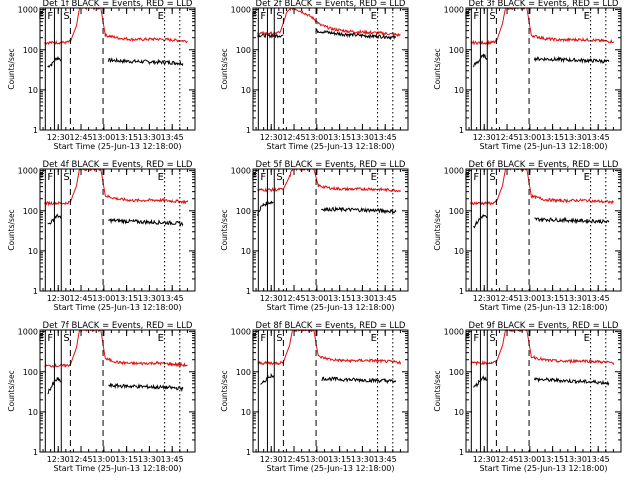  What do you see at coordinates (544, 326) in the screenshot?
I see `panel-title: Det 9f BLACK = Events, RED = LLD` at bounding box center [544, 326].